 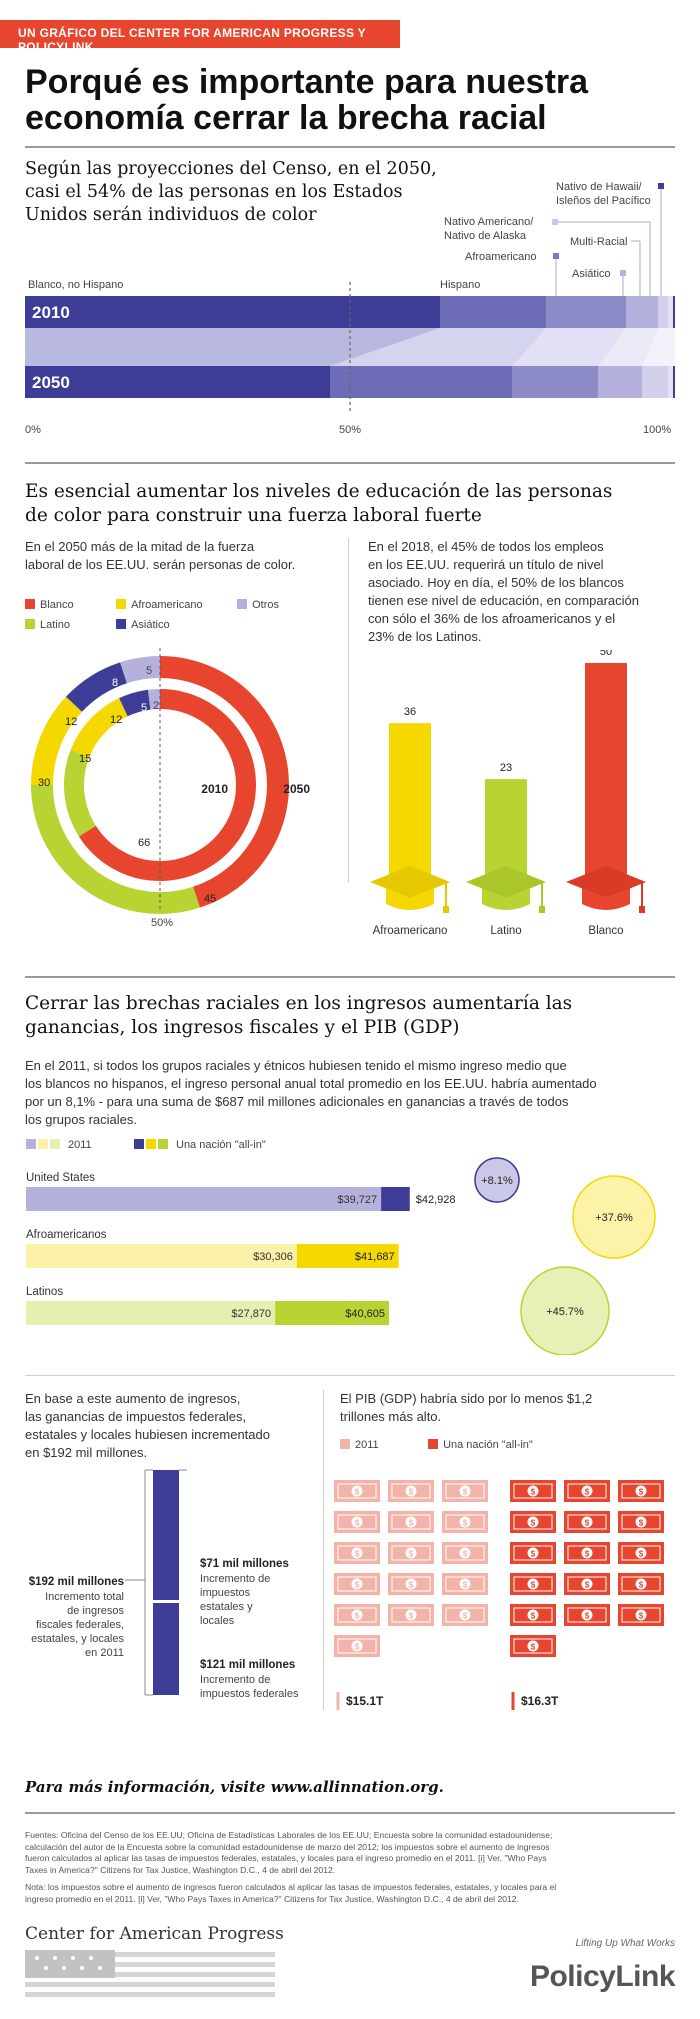 I want to click on tax-federal-label: $121 mil millones, so click(x=247, y=1665).